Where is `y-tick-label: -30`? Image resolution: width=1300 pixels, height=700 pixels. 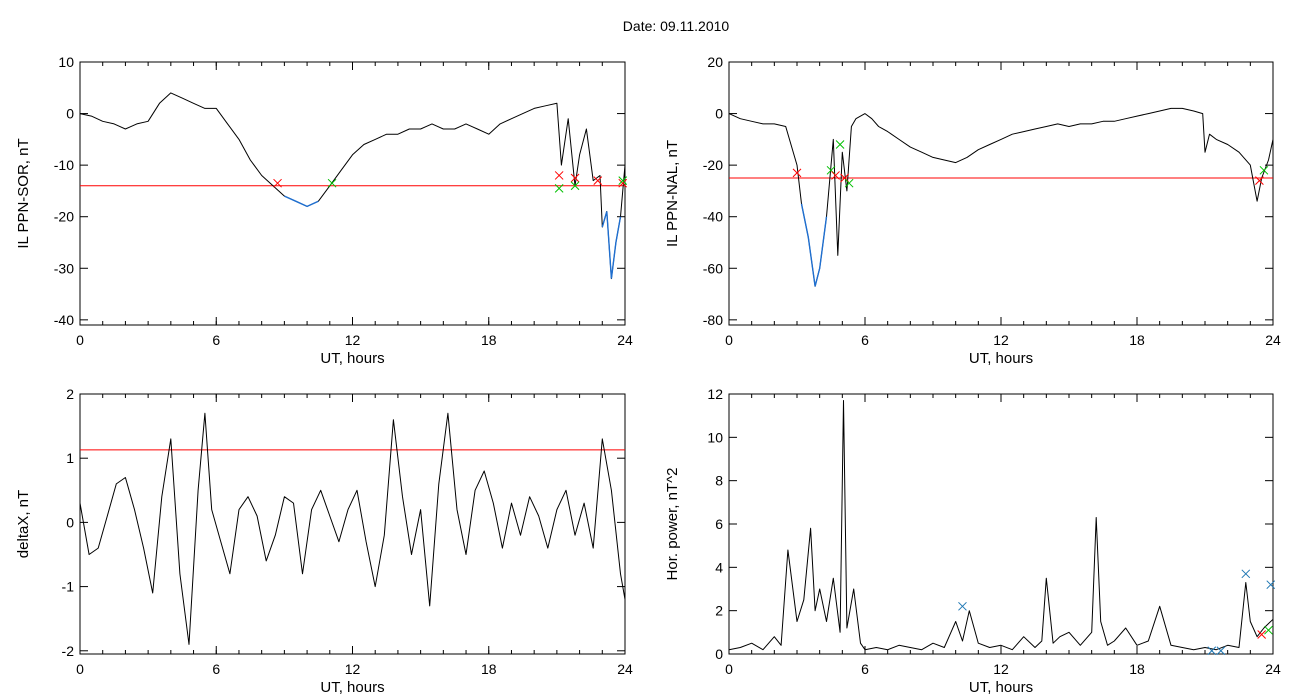 y-tick-label: -30 is located at coordinates (64, 268).